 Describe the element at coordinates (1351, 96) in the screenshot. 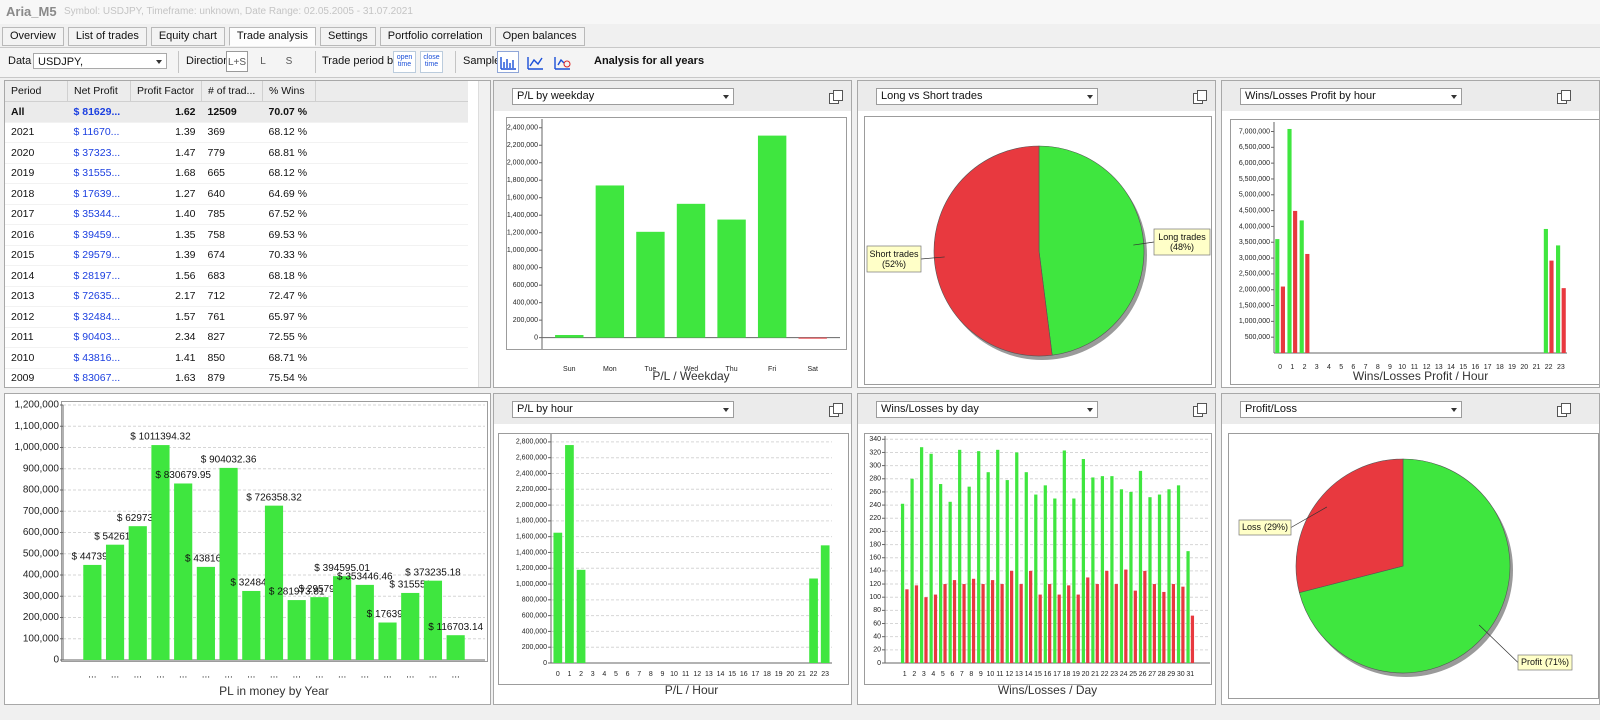

I see `chart-selector: Wins/Losses Profit by hour` at that location.